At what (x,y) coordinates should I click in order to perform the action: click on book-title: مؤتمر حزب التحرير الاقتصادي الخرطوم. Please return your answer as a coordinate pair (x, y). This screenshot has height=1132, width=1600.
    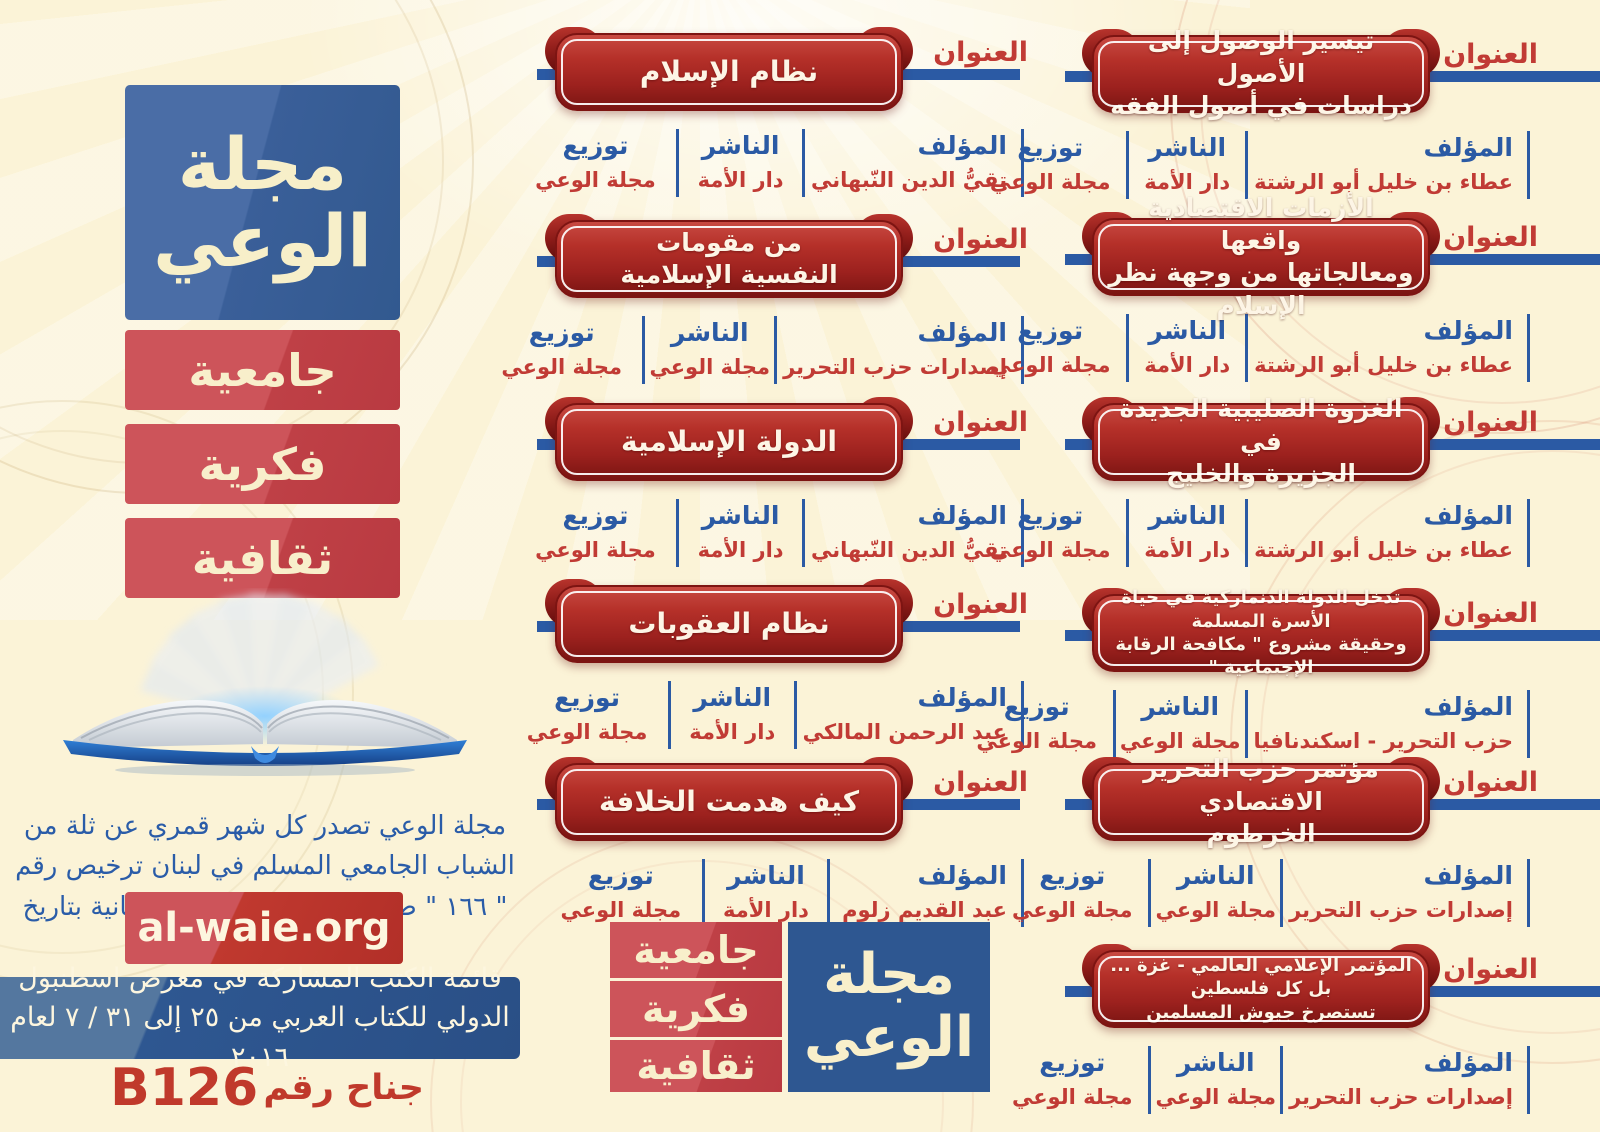
    Looking at the image, I should click on (1261, 801).